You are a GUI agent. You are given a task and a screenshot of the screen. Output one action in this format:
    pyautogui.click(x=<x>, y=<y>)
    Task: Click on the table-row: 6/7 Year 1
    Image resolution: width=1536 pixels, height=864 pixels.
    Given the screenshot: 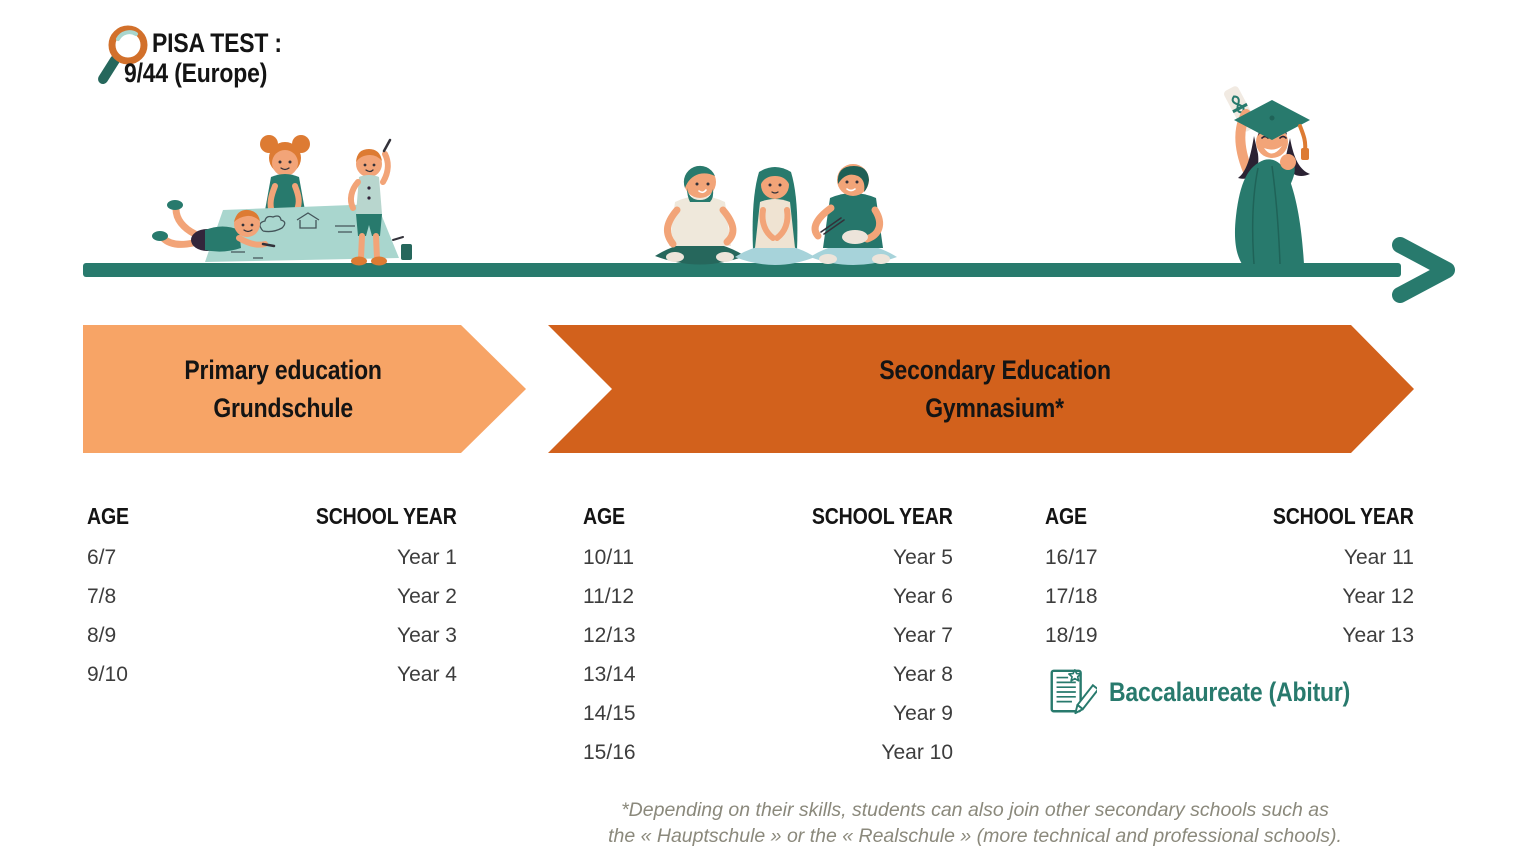 What is the action you would take?
    pyautogui.click(x=272, y=557)
    